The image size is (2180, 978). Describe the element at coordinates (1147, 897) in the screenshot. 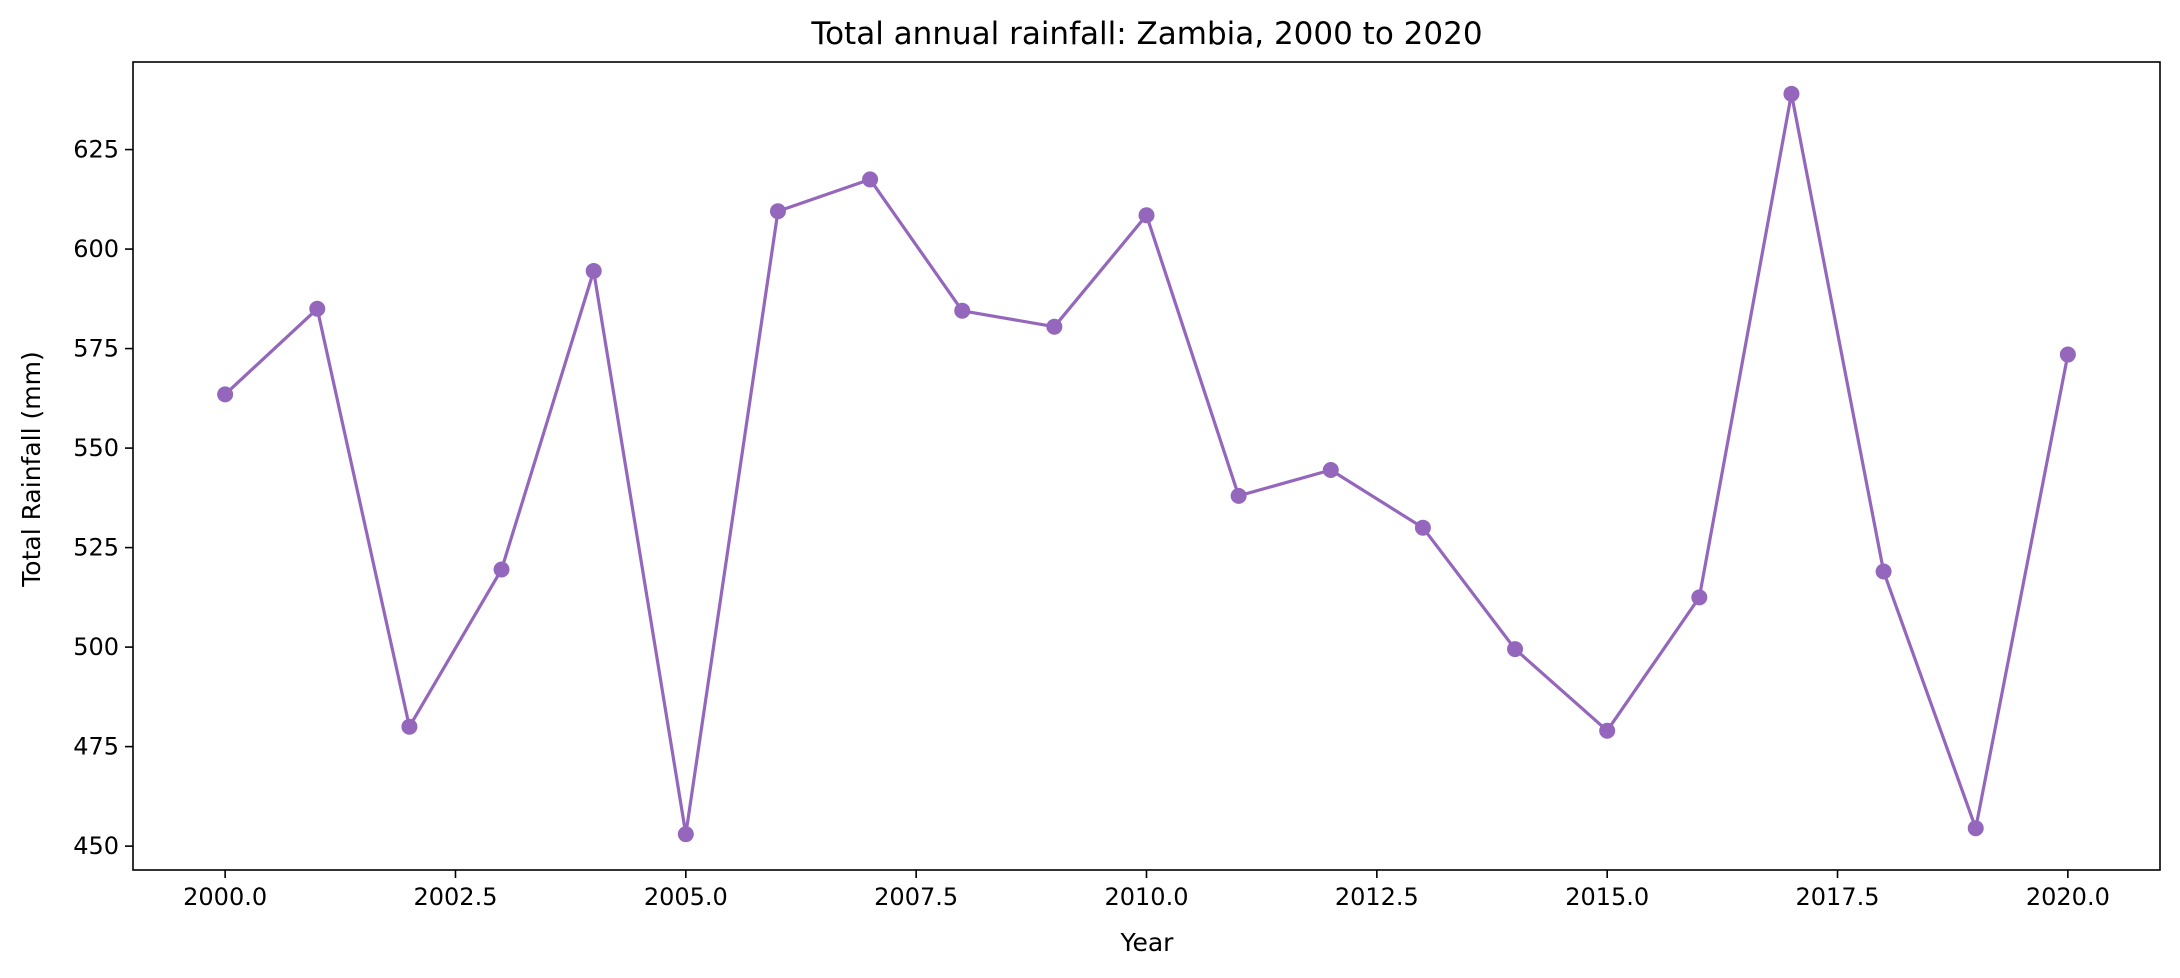

I see `x-tick-label: 2010.0` at that location.